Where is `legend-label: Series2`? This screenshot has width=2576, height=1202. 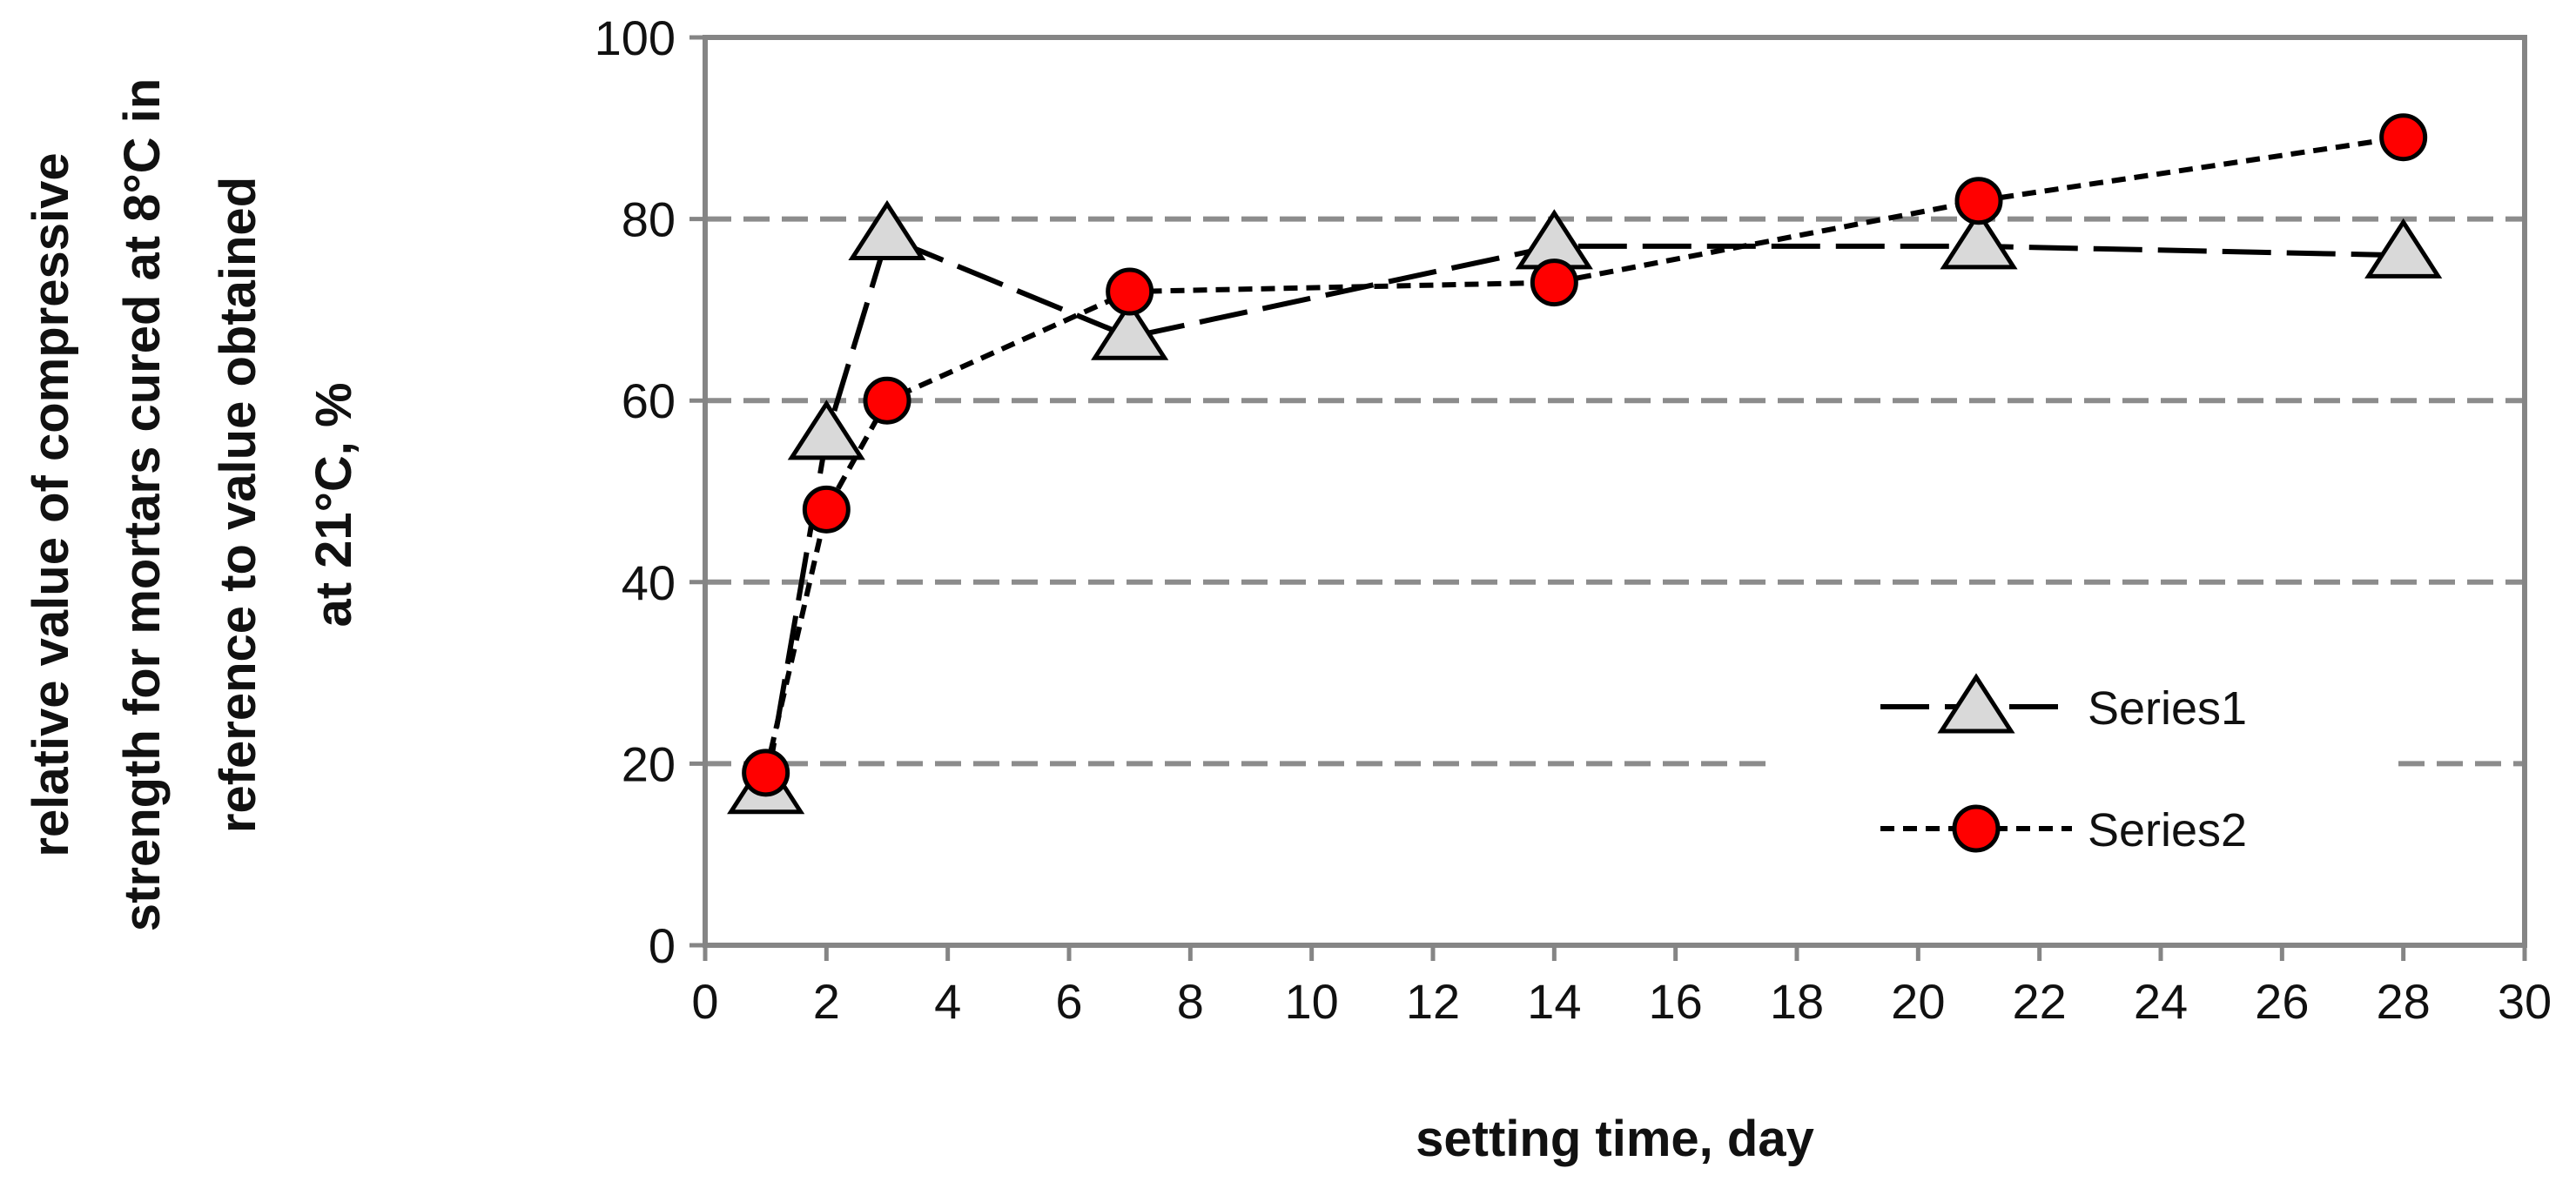
legend-label: Series2 is located at coordinates (2167, 830).